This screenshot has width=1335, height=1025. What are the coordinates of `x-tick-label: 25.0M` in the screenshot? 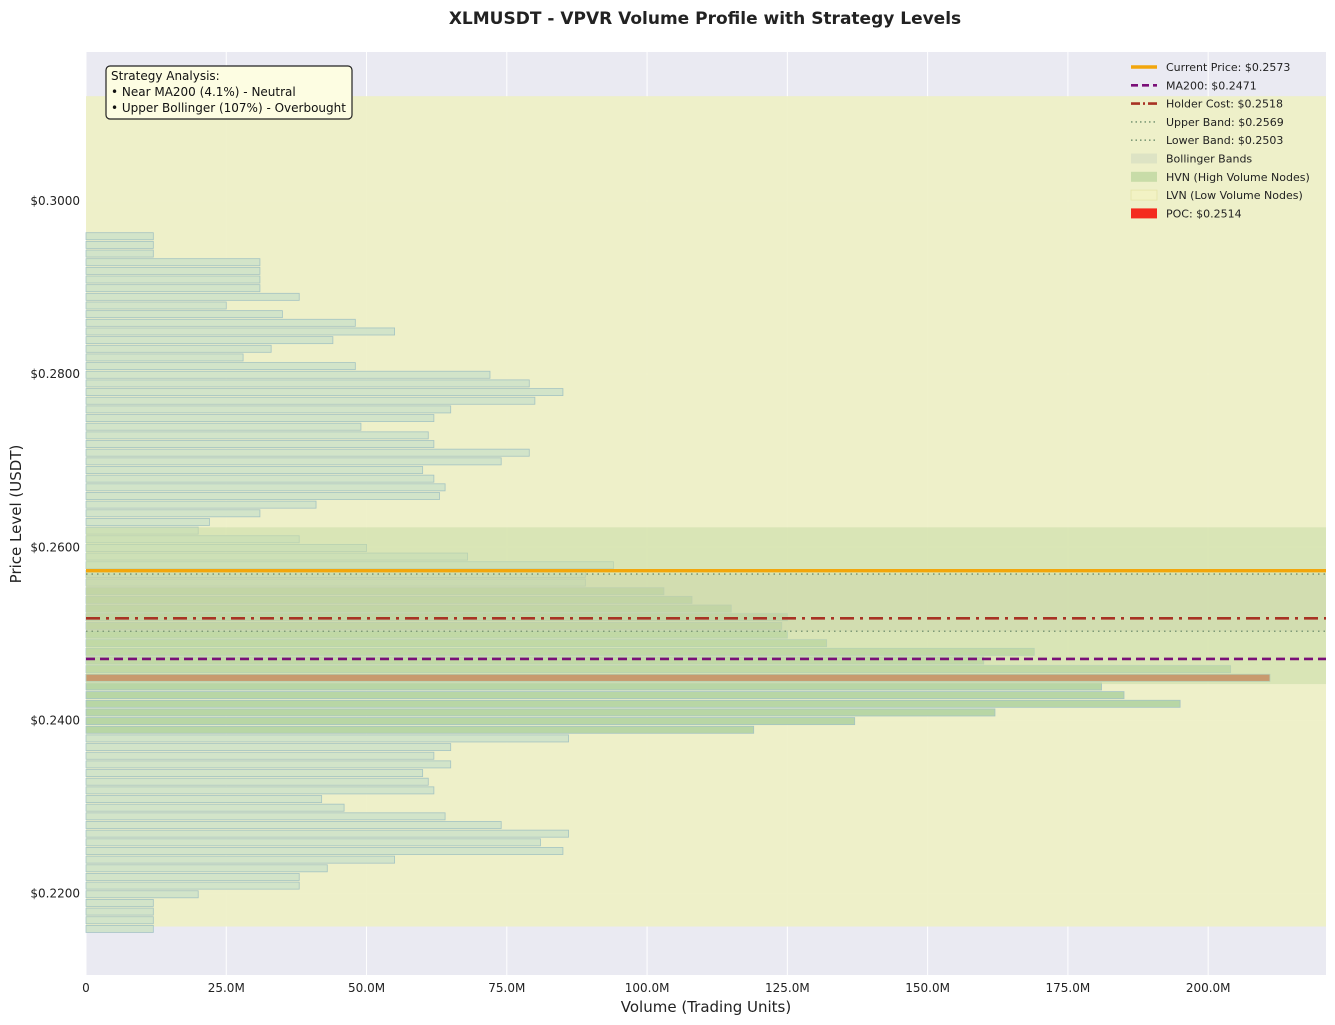 It's located at (226, 988).